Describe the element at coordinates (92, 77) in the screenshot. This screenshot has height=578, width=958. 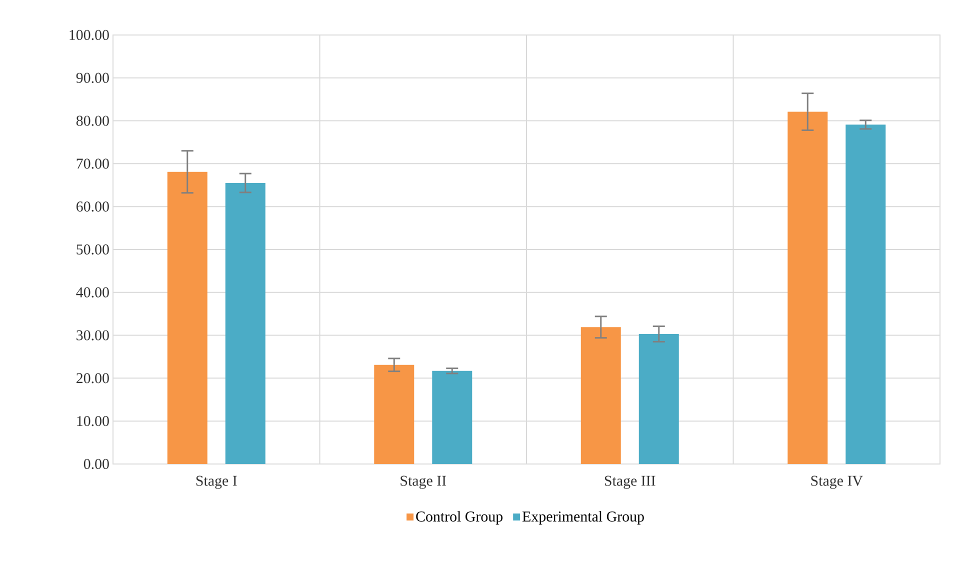
I see `y-tick-label: 90.00` at that location.